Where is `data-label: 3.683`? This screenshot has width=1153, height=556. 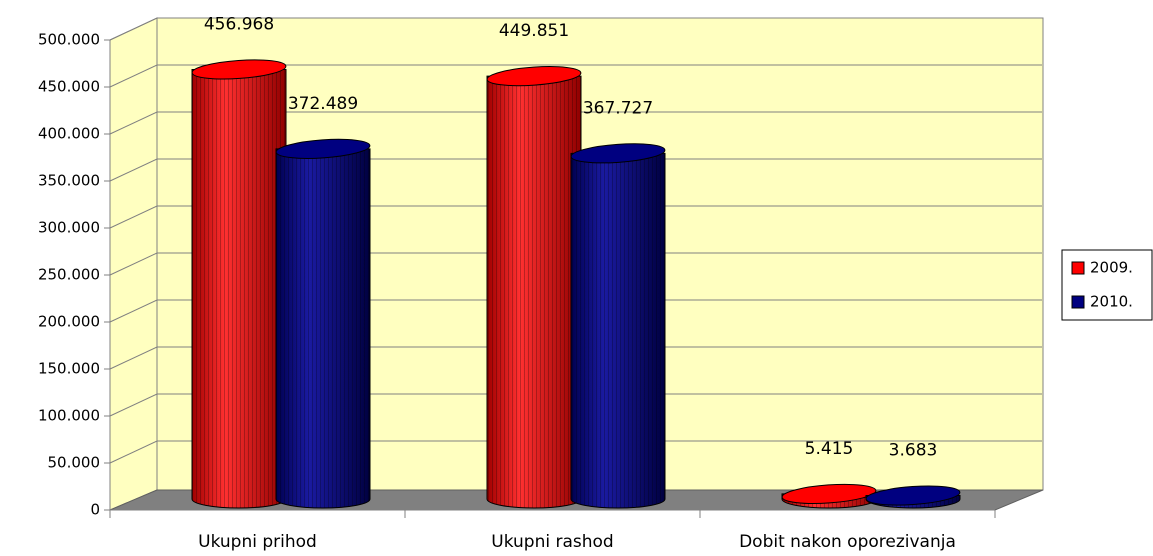
data-label: 3.683 is located at coordinates (913, 451).